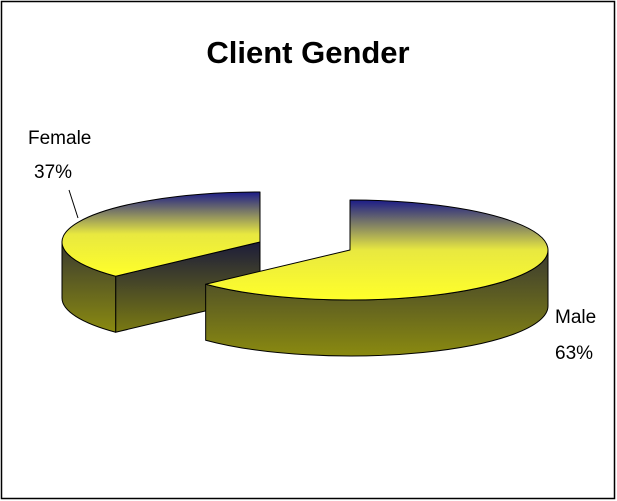 The height and width of the screenshot is (501, 617). What do you see at coordinates (575, 317) in the screenshot?
I see `slice-label-name: Male` at bounding box center [575, 317].